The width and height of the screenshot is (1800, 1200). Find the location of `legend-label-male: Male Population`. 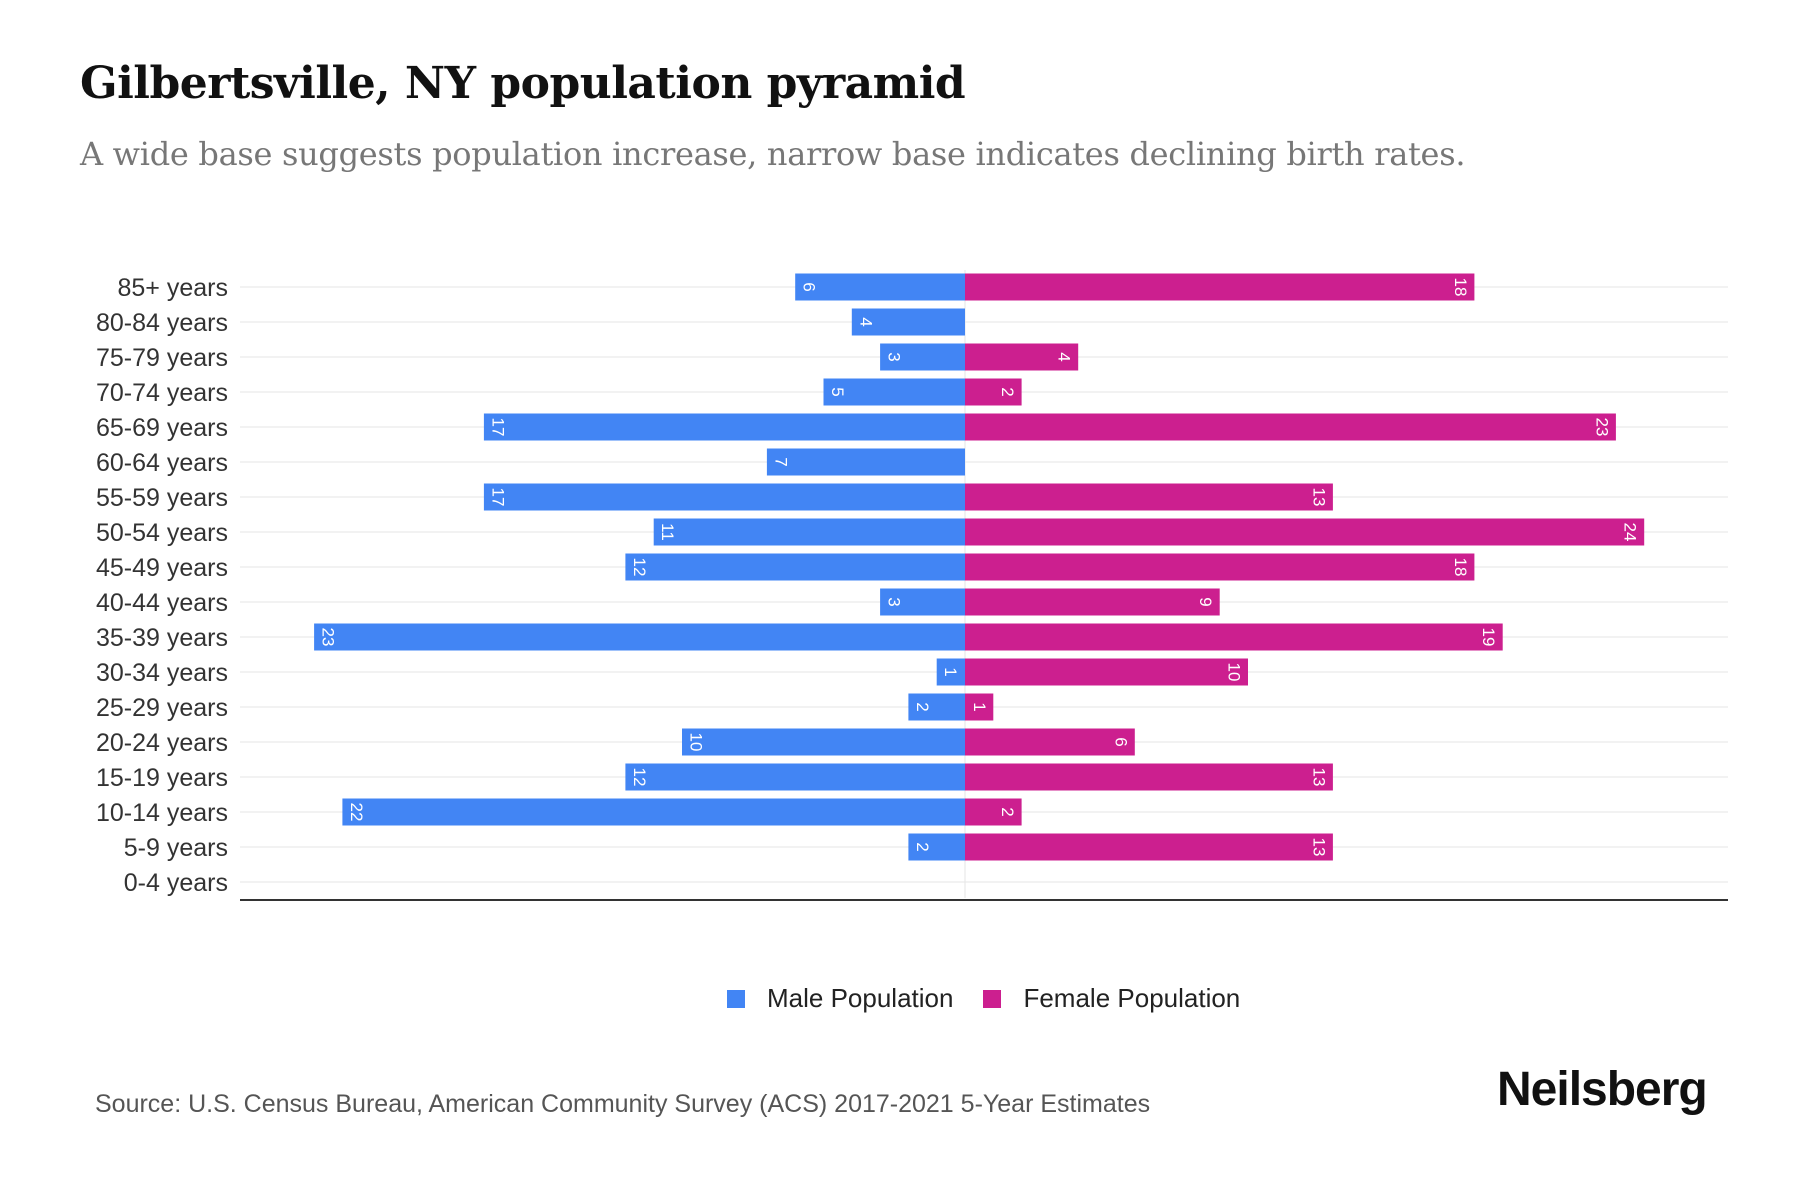

legend-label-male: Male Population is located at coordinates (860, 998).